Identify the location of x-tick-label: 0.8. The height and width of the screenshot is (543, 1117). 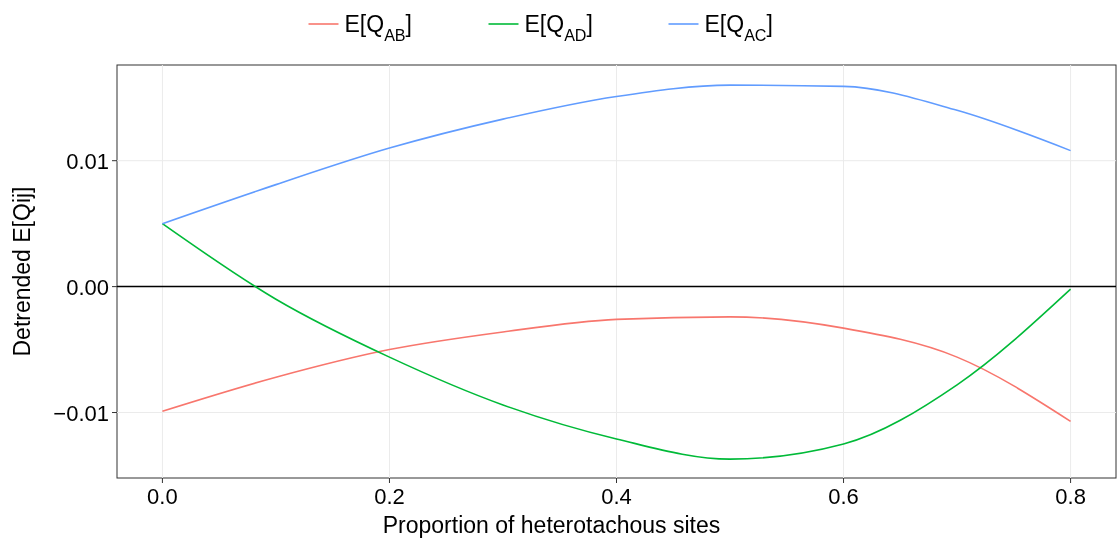
(1070, 496).